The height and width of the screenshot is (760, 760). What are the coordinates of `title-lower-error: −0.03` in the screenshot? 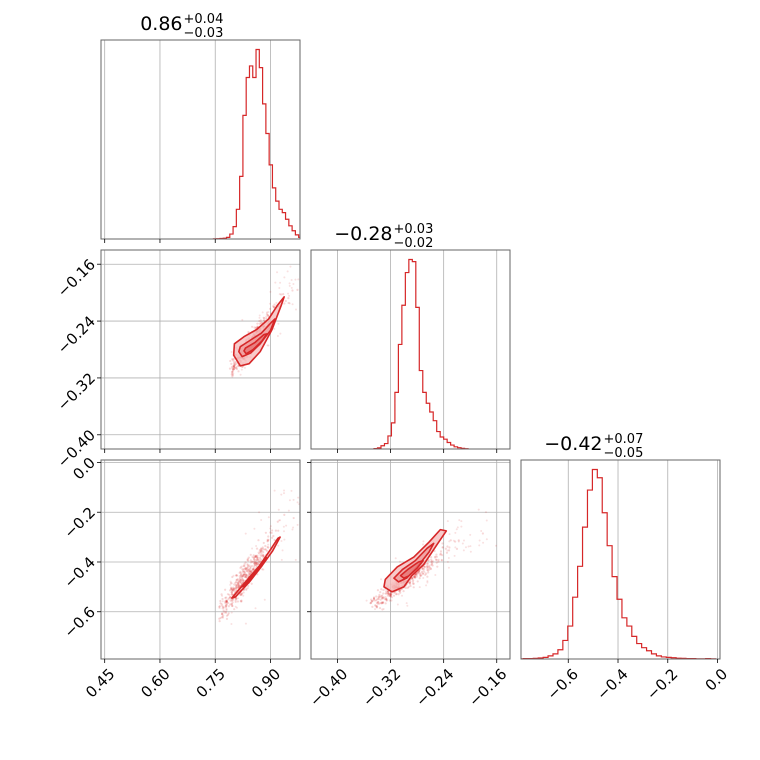 It's located at (204, 33).